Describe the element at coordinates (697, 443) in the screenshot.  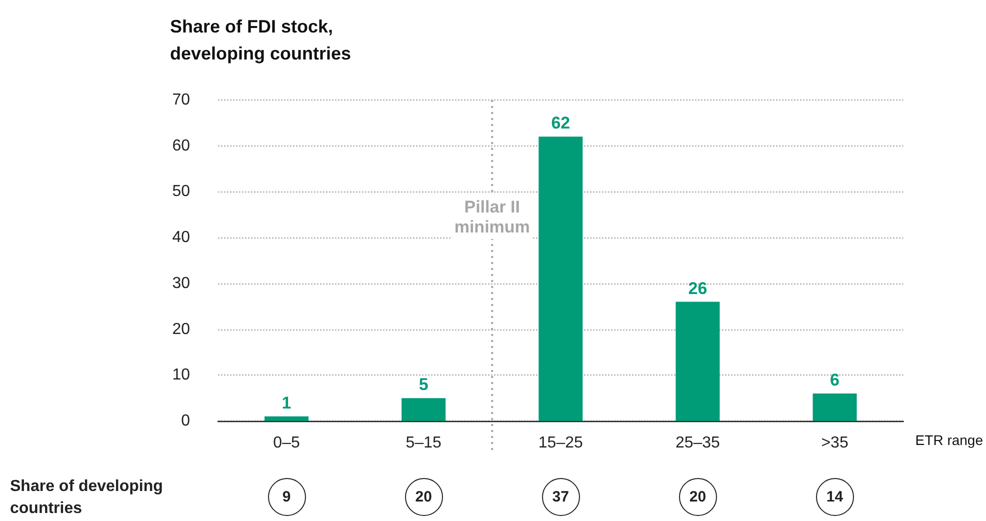
I see `x-tick-label: 25–35` at that location.